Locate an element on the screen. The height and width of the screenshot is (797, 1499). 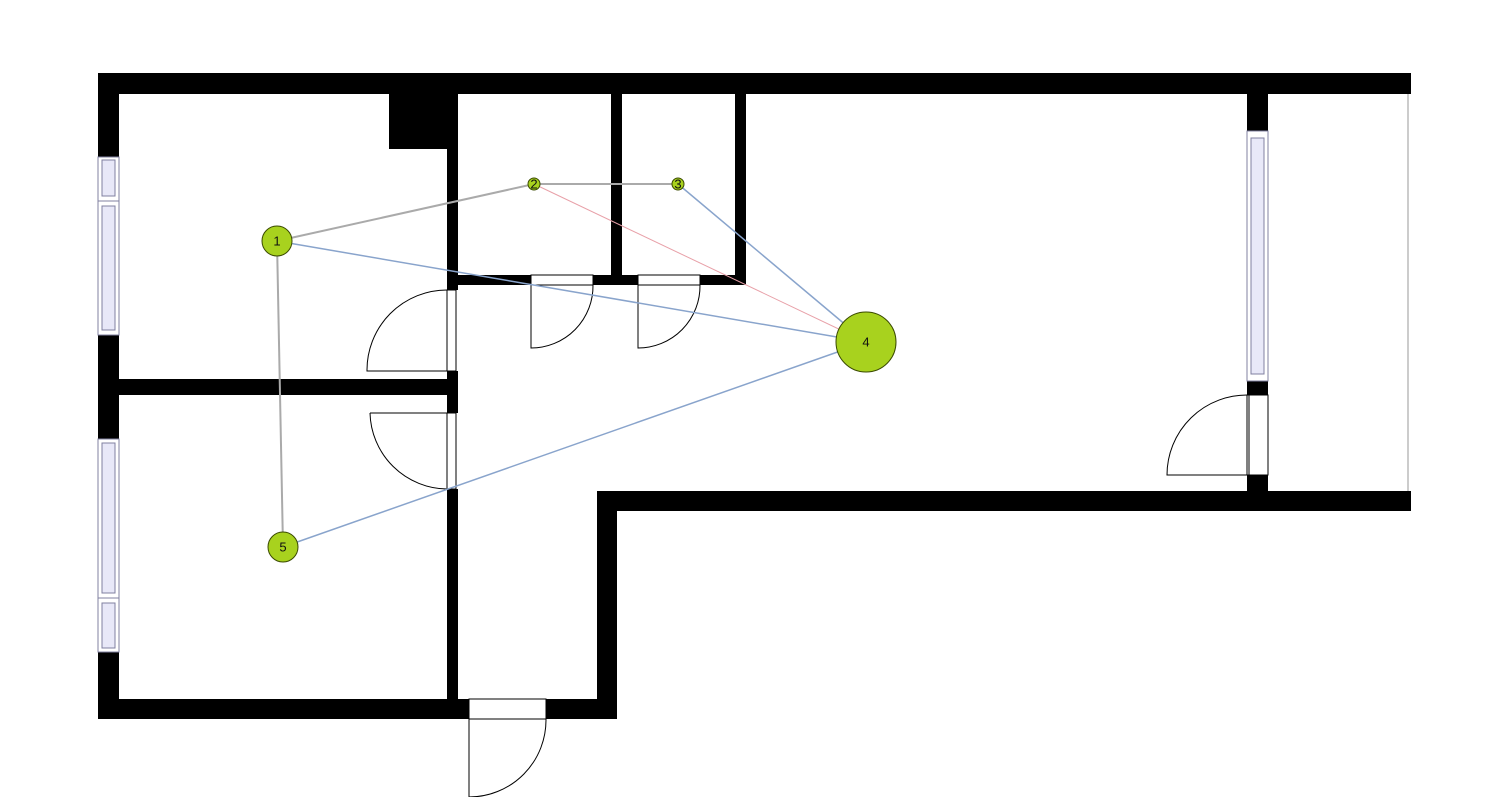
window-bedroom-1-pane-b is located at coordinates (108, 268).